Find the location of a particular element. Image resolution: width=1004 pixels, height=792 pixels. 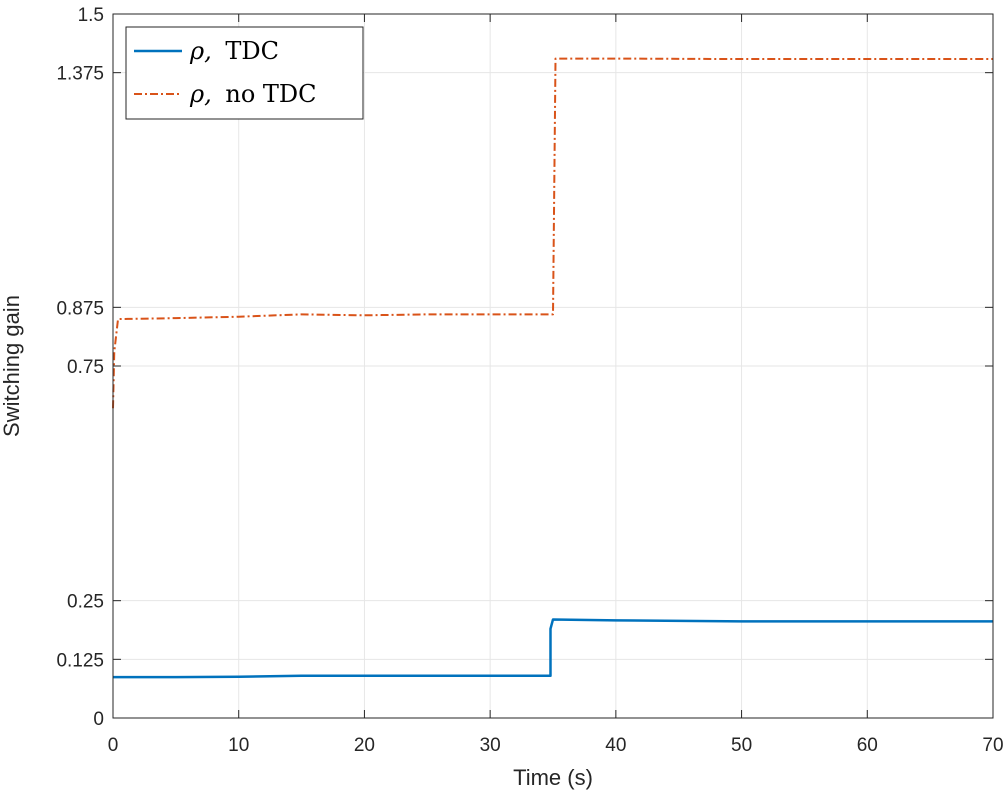

x-tick-label: 70 is located at coordinates (992, 745).